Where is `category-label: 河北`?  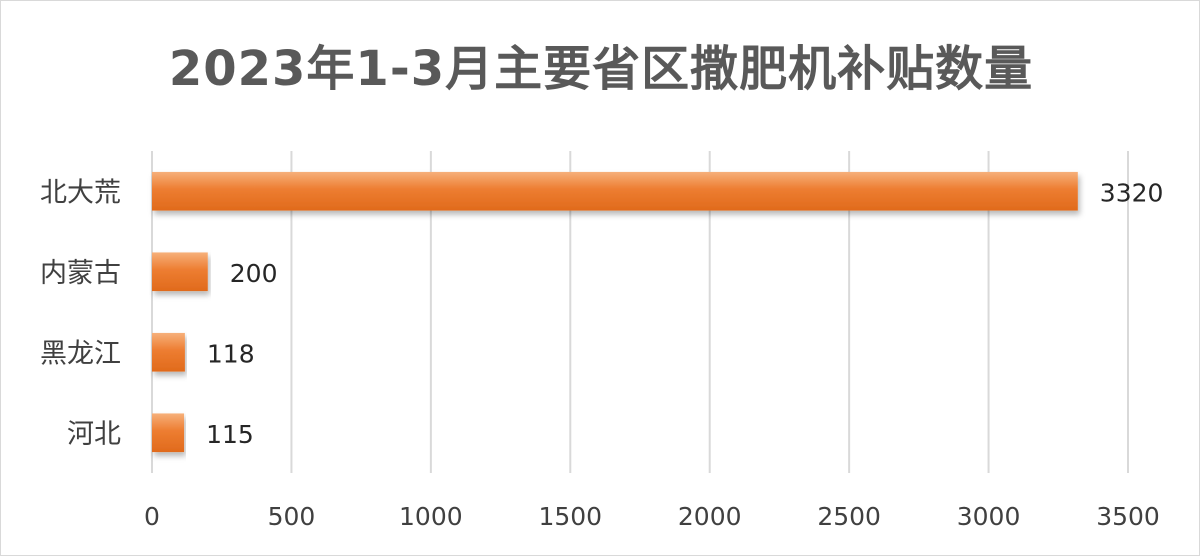 category-label: 河北 is located at coordinates (94, 434).